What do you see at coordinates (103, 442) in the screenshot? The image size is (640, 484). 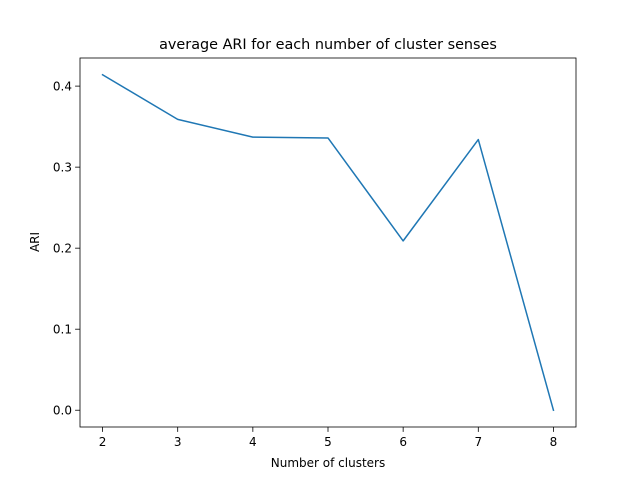 I see `x-tick-label: 2` at bounding box center [103, 442].